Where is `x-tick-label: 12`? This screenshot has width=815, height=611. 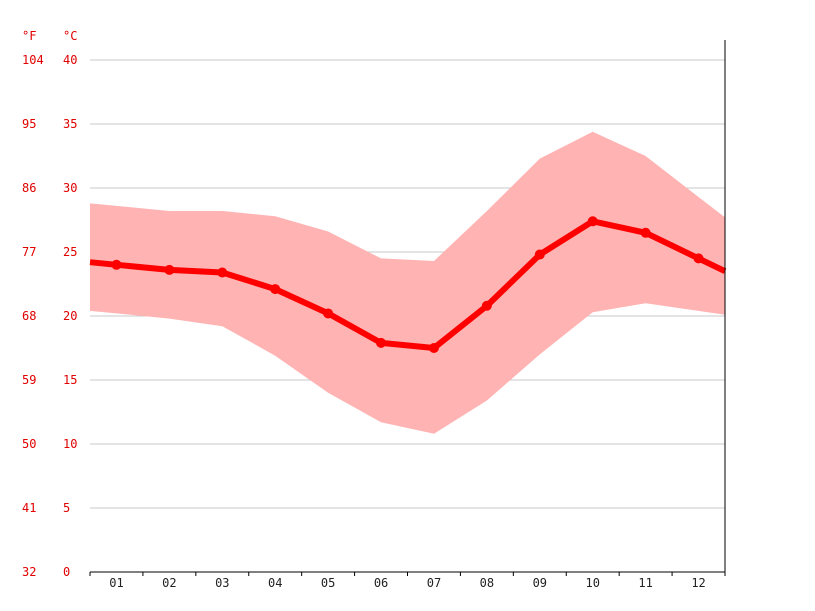 x-tick-label: 12 is located at coordinates (698, 583).